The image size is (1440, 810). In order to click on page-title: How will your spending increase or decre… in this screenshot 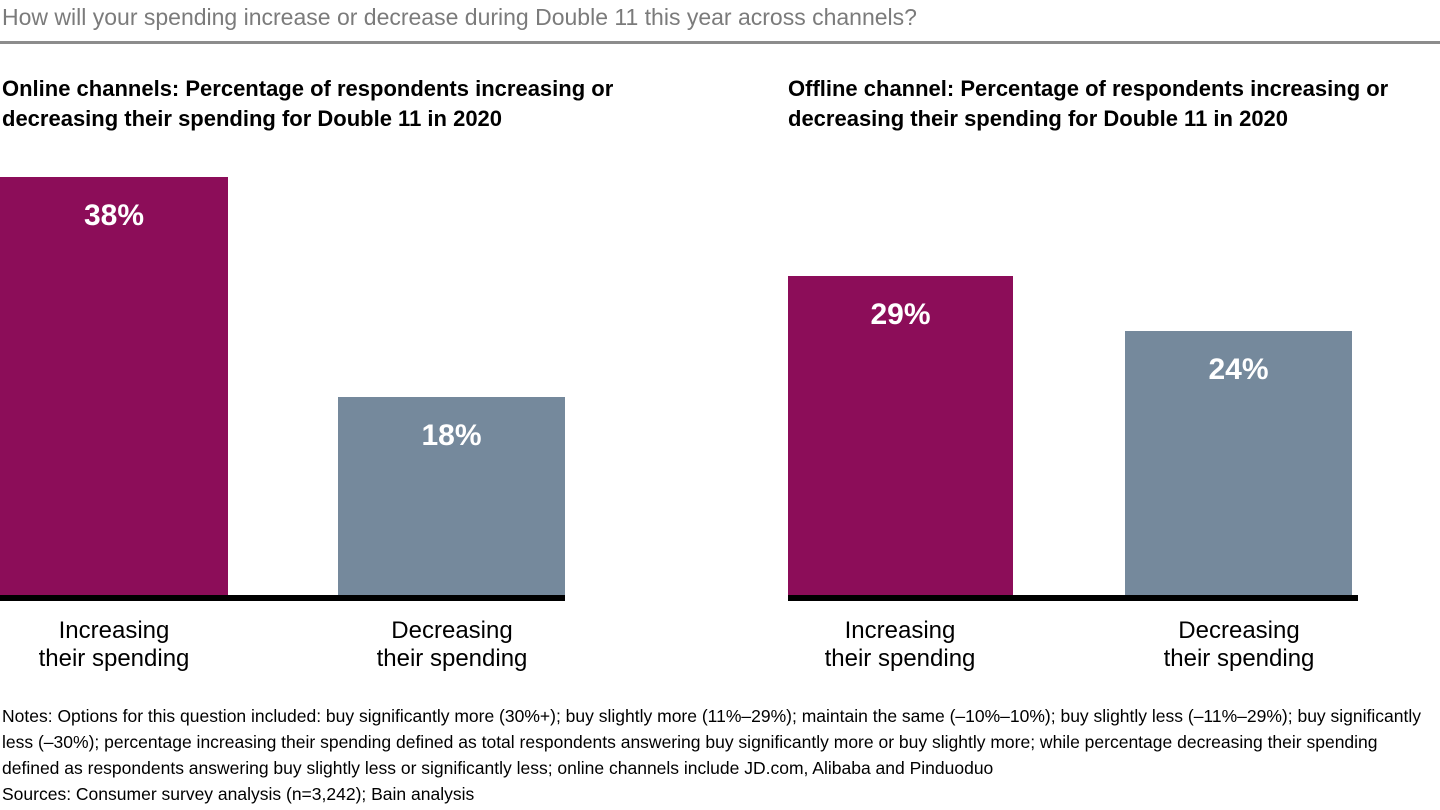, I will do `click(459, 17)`.